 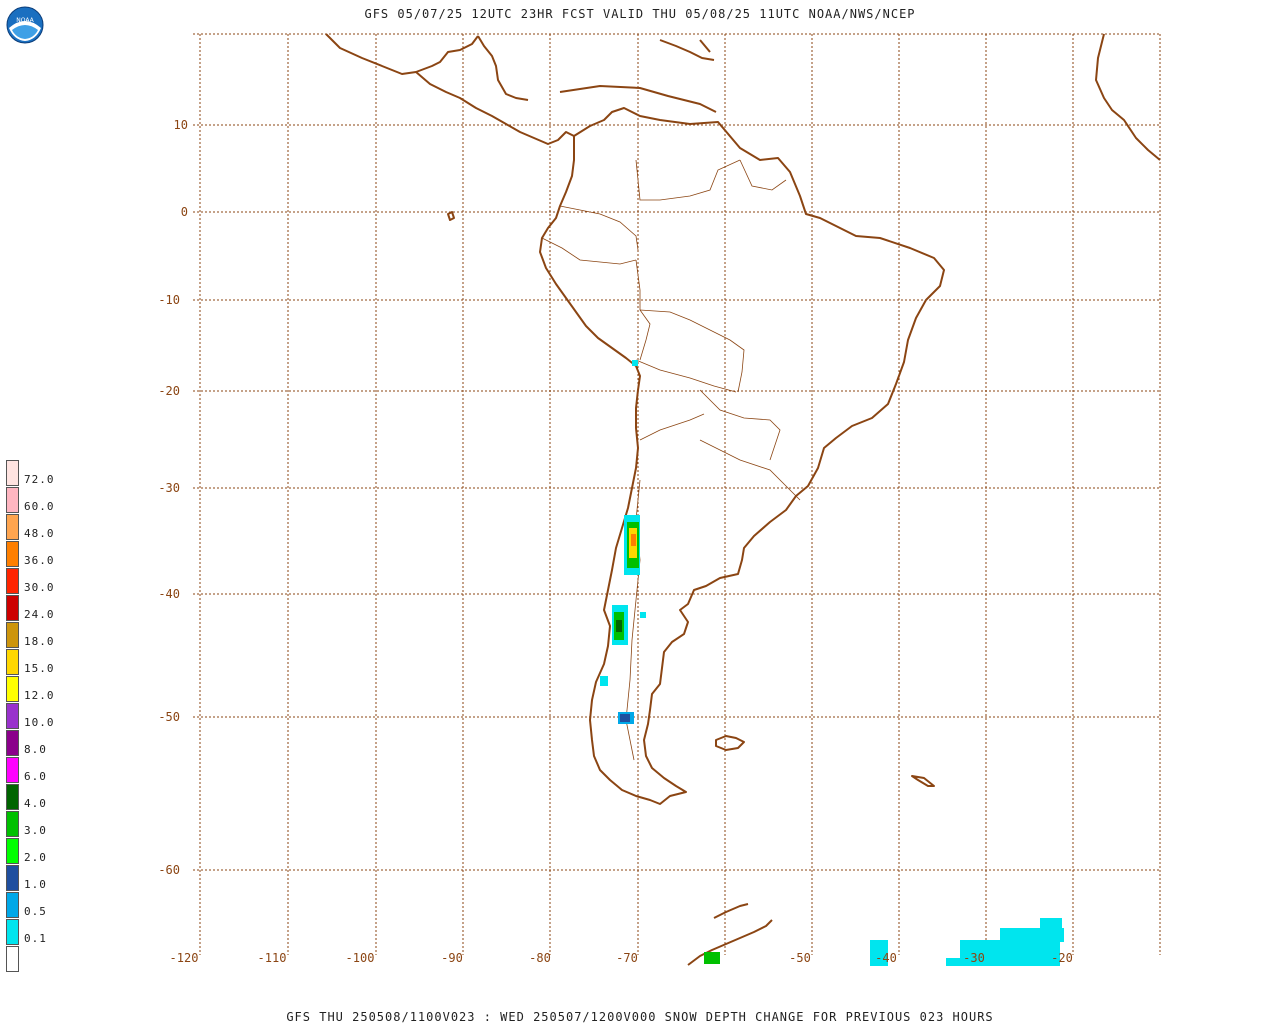 What do you see at coordinates (360, 958) in the screenshot?
I see `lon-label: -100` at bounding box center [360, 958].